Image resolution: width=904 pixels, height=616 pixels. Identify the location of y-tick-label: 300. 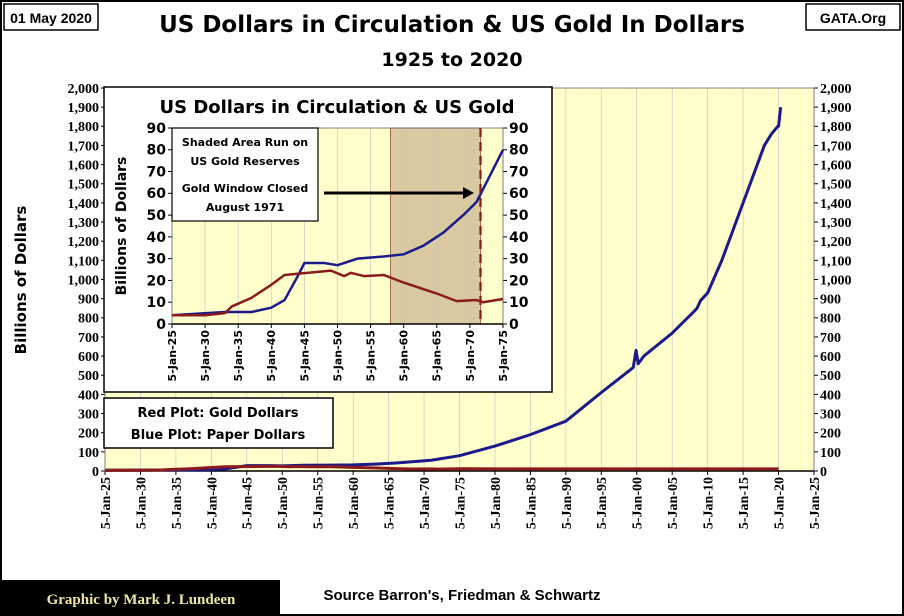
(88, 414).